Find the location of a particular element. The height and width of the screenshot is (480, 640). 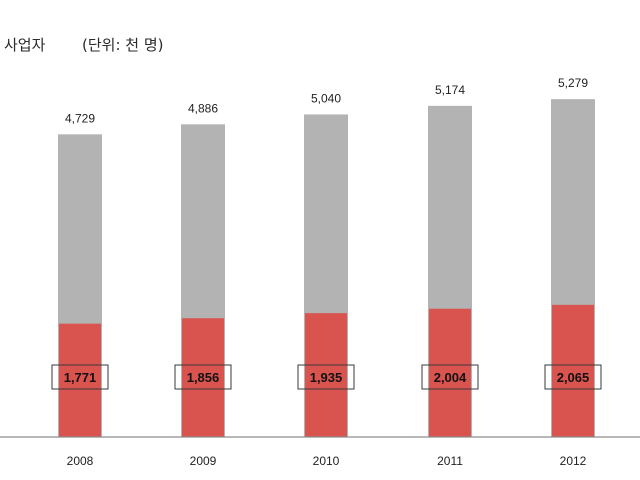

tick-label-2012: 2012 is located at coordinates (573, 461).